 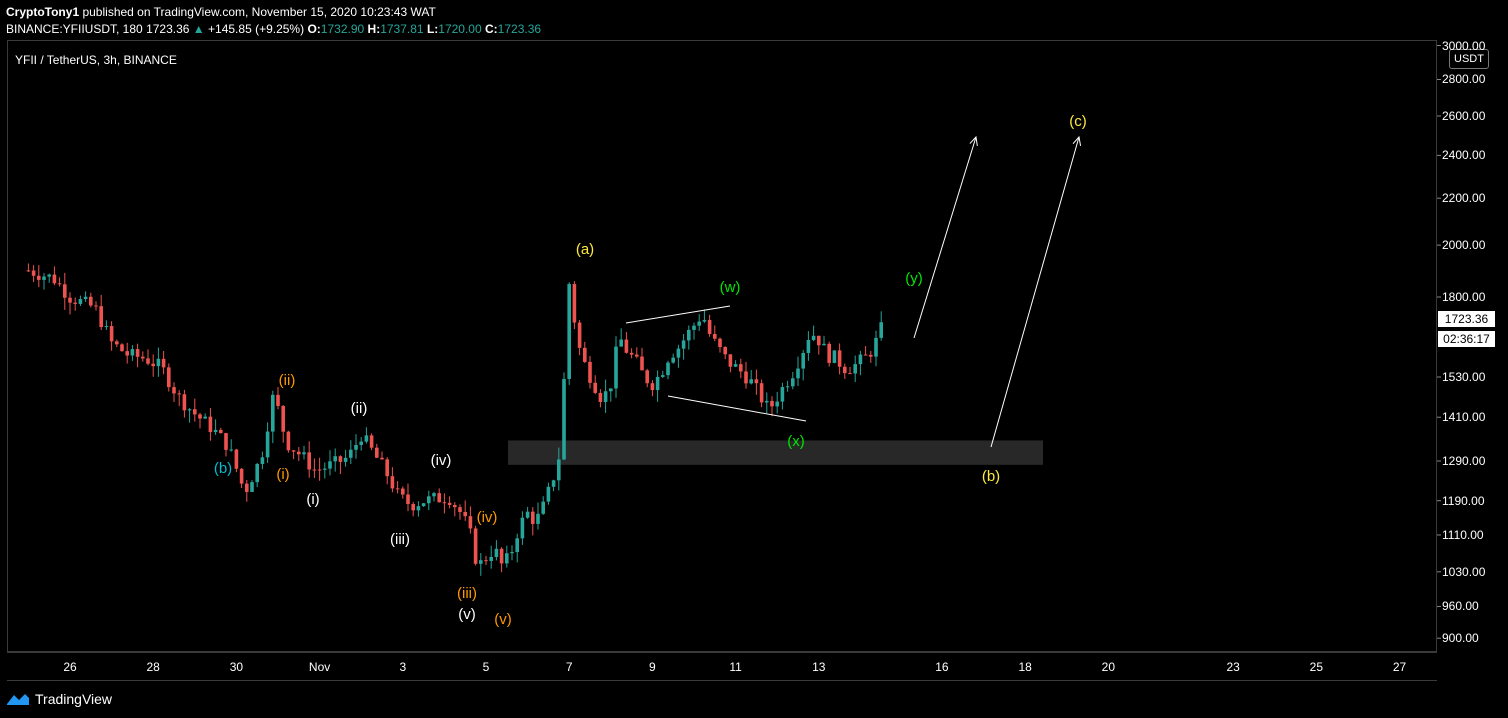 What do you see at coordinates (722, 666) in the screenshot?
I see `time-axis` at bounding box center [722, 666].